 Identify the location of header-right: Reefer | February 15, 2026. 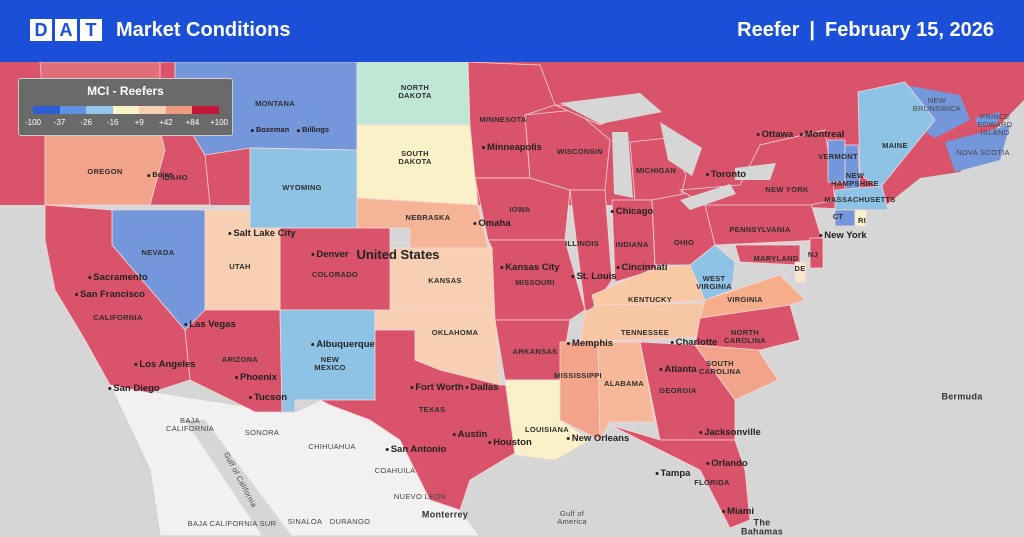
(865, 30).